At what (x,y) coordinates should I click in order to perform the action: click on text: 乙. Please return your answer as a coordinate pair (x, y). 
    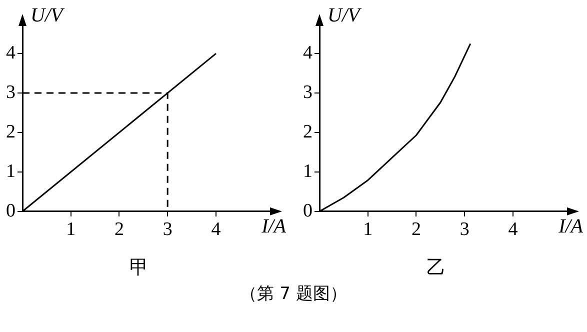
    Looking at the image, I should click on (436, 267).